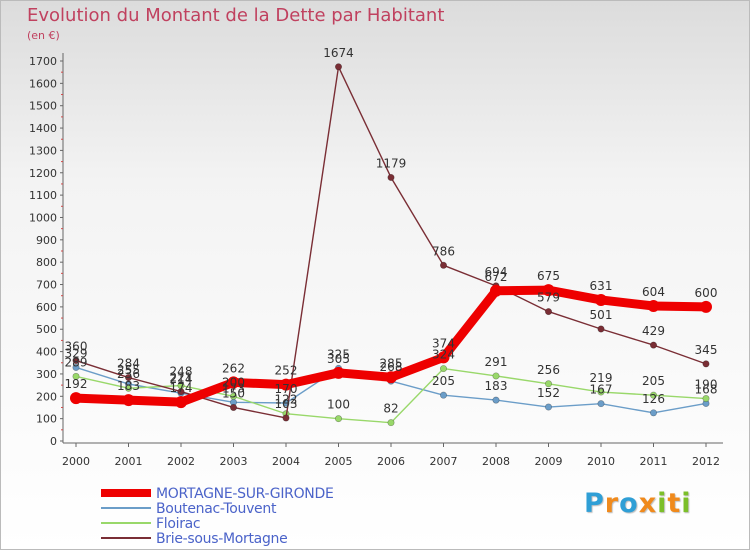 This screenshot has width=750, height=551. What do you see at coordinates (181, 461) in the screenshot?
I see `x-tick-label: 2002` at bounding box center [181, 461].